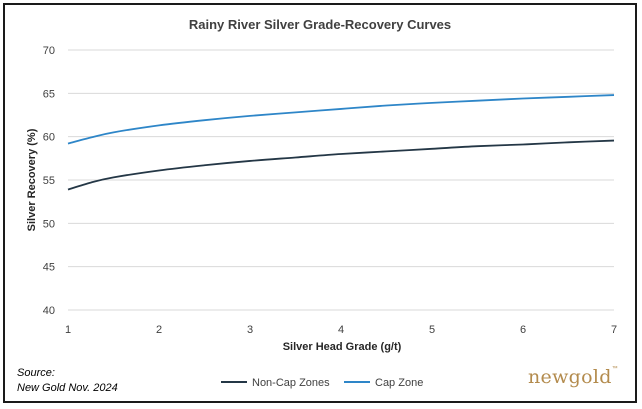 This screenshot has height=409, width=642. What do you see at coordinates (291, 383) in the screenshot?
I see `legend-label-0: Non-Cap Zones` at bounding box center [291, 383].